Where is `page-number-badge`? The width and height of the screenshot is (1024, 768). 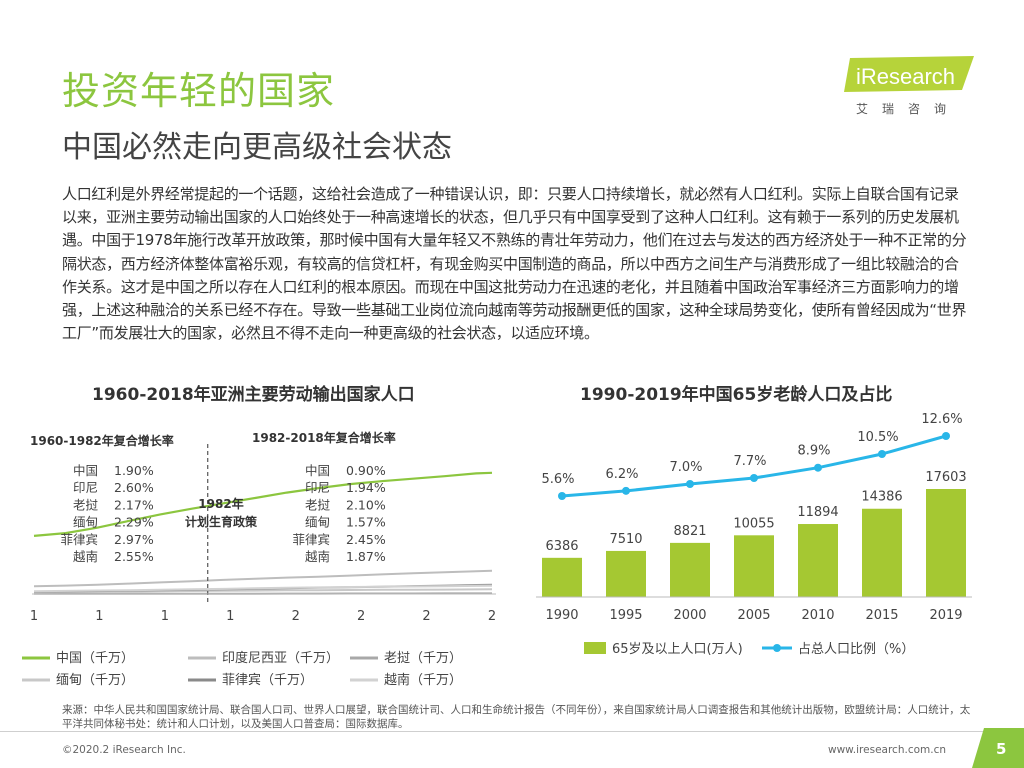 page-number-badge is located at coordinates (998, 748).